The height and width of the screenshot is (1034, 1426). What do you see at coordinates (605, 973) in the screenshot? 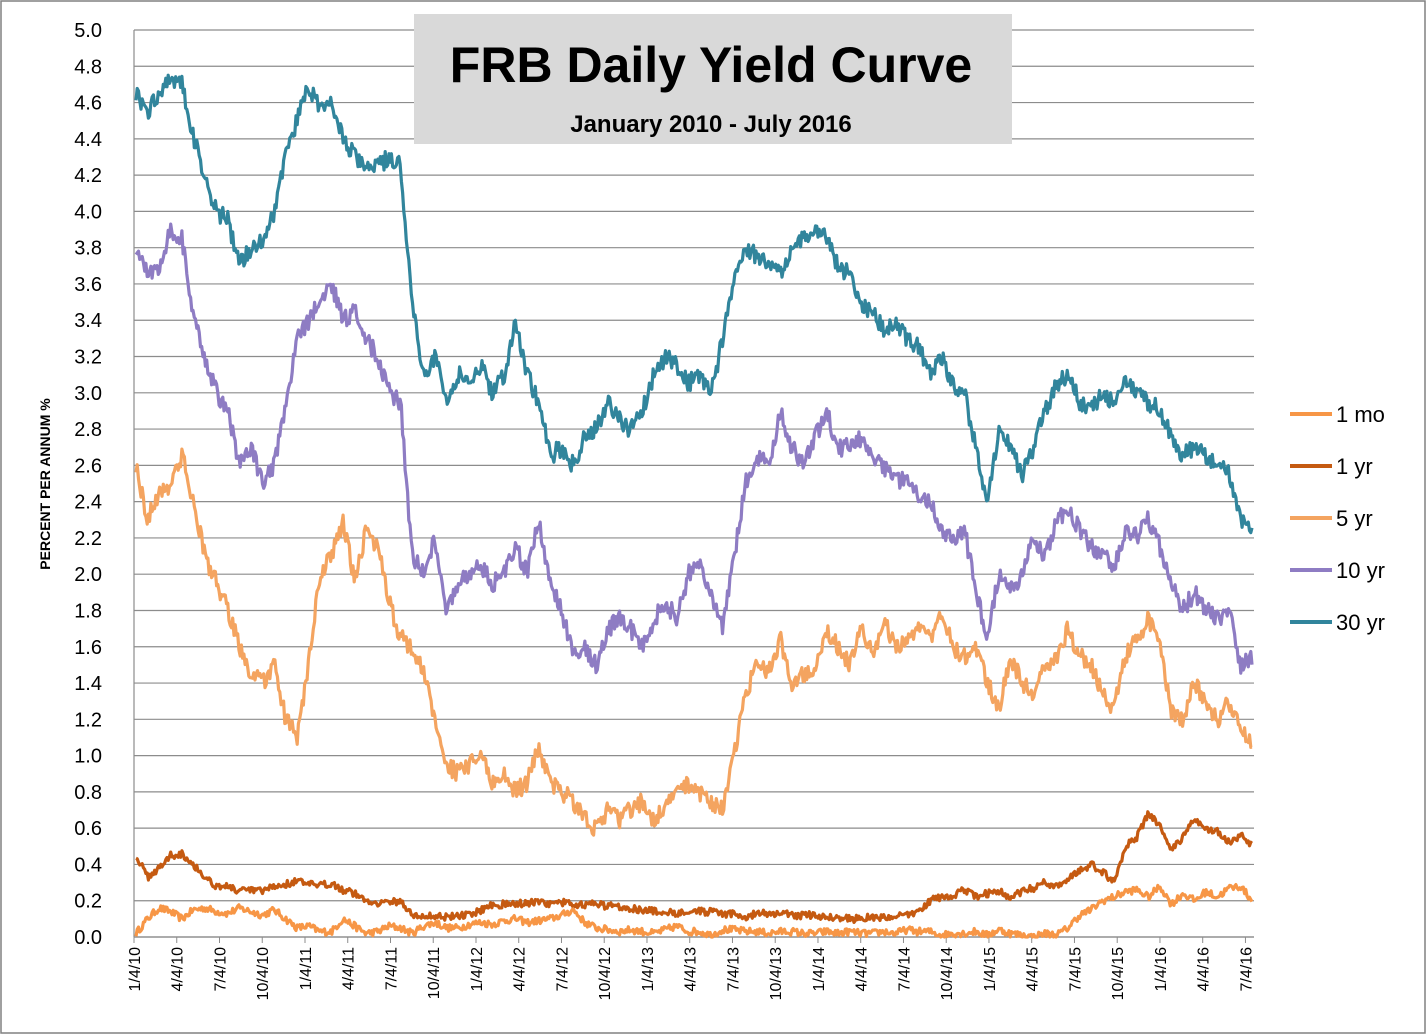
I see `x-tick-label: 10/4/12` at bounding box center [605, 973].